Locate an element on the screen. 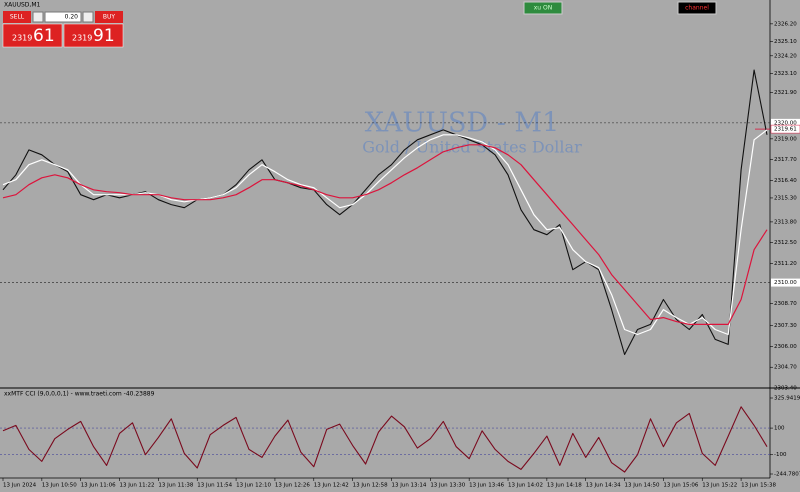 Image resolution: width=800 pixels, height=492 pixels. x-tick-label: 13 Jun 2024 is located at coordinates (20, 486).